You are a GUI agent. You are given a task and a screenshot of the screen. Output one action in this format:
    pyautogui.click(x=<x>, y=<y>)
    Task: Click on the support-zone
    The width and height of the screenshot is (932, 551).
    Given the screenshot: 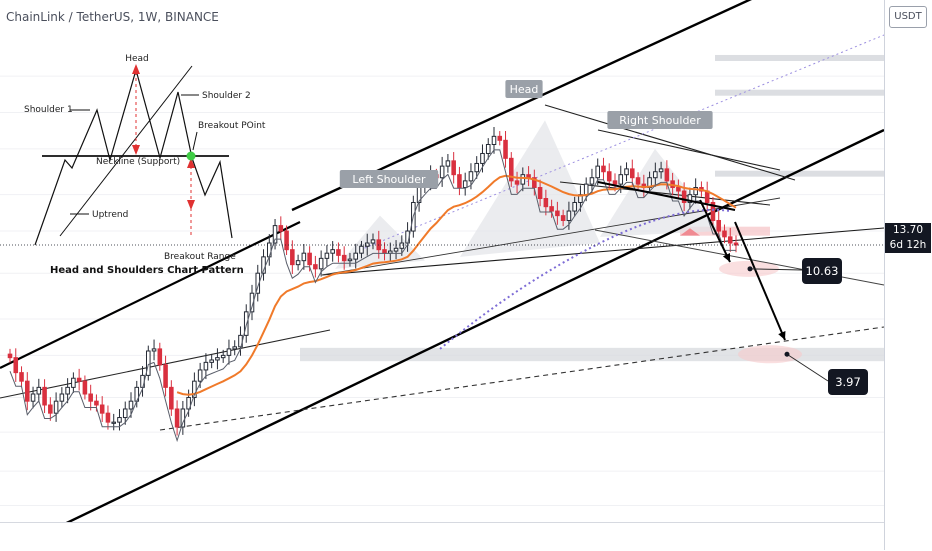 What is the action you would take?
    pyautogui.click(x=592, y=354)
    